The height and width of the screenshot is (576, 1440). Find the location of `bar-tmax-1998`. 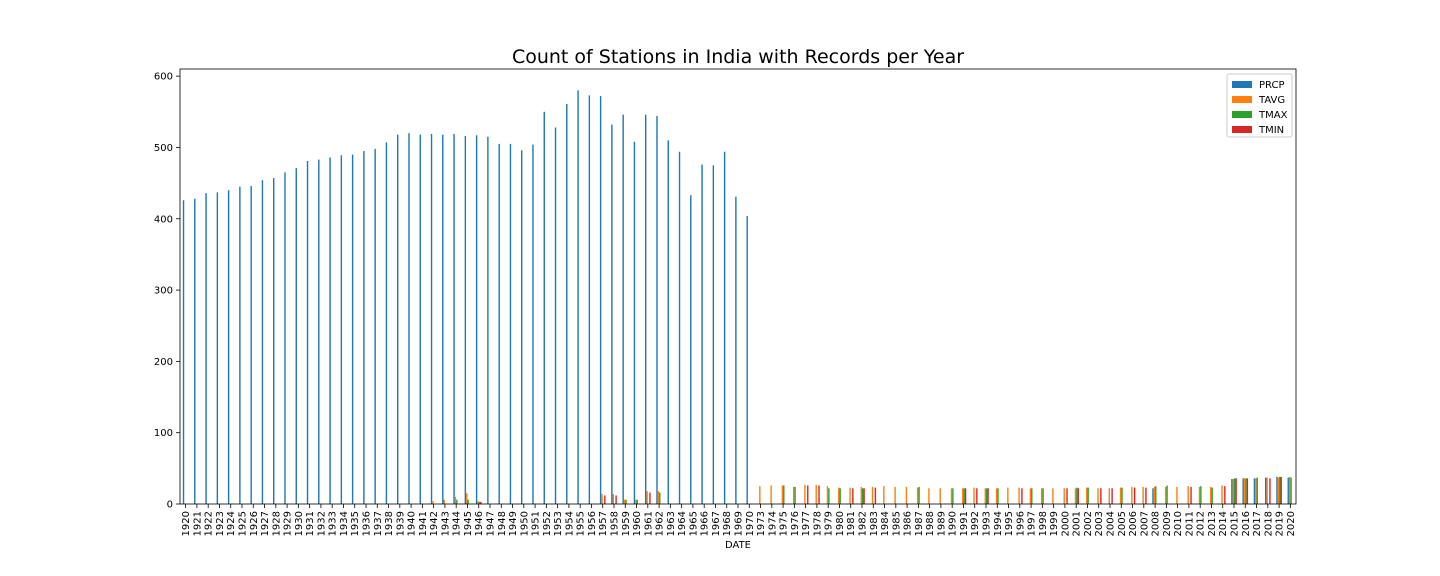

bar-tmax-1998 is located at coordinates (1043, 496).